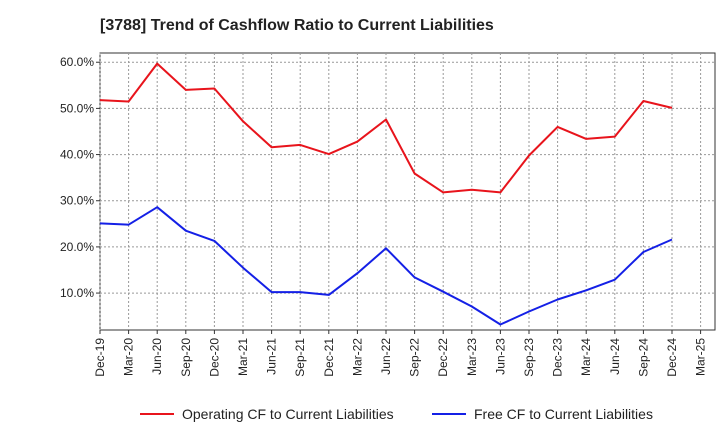 Image resolution: width=720 pixels, height=445 pixels. What do you see at coordinates (386, 356) in the screenshot?
I see `x-tick-label: Jun-22` at bounding box center [386, 356].